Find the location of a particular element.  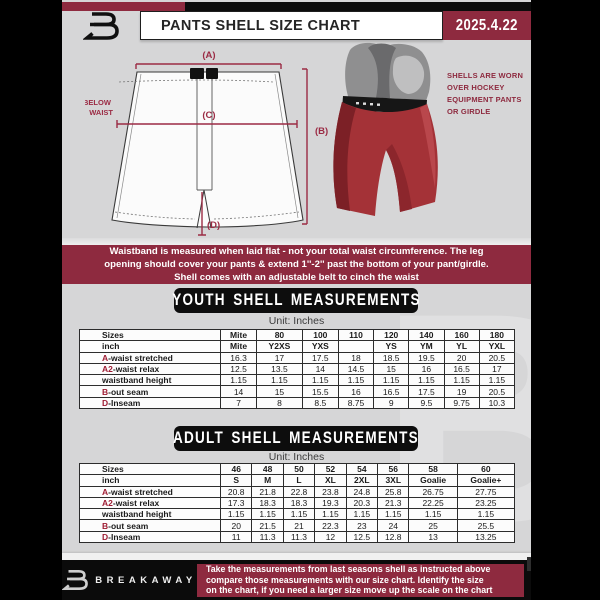

table-cell: 54 is located at coordinates (362, 469).